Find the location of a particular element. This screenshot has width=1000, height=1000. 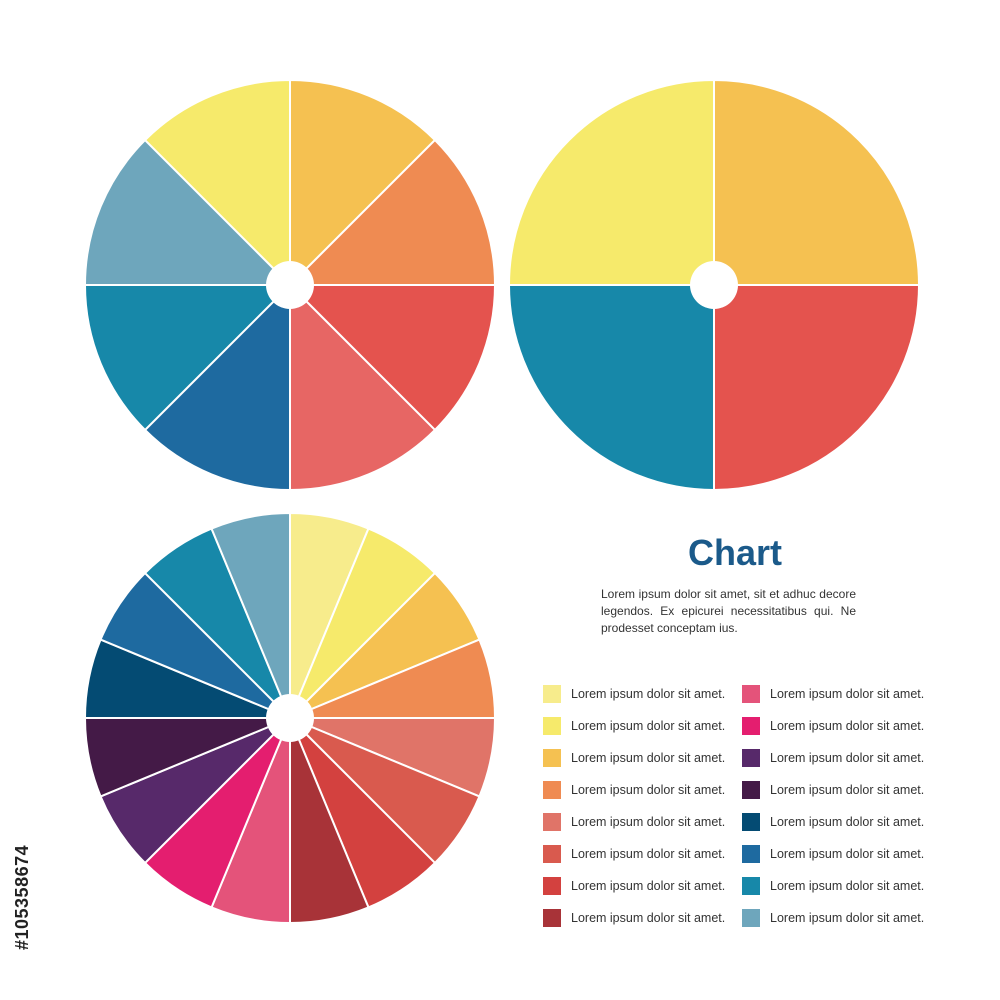

chart-title: Chart is located at coordinates (734, 552).